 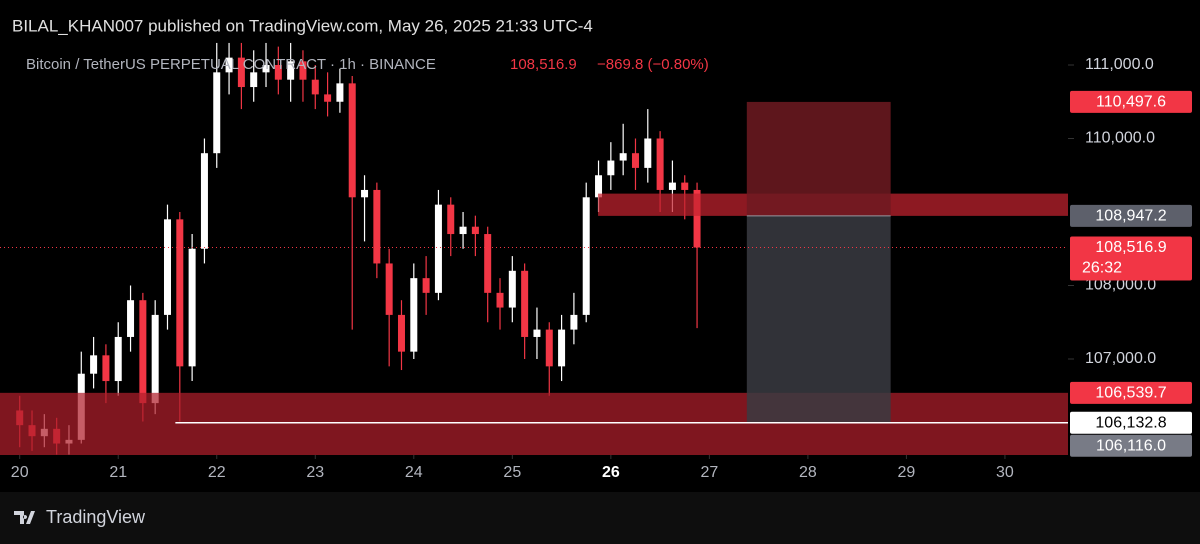 What do you see at coordinates (96, 517) in the screenshot?
I see `footer-brand: TradingView` at bounding box center [96, 517].